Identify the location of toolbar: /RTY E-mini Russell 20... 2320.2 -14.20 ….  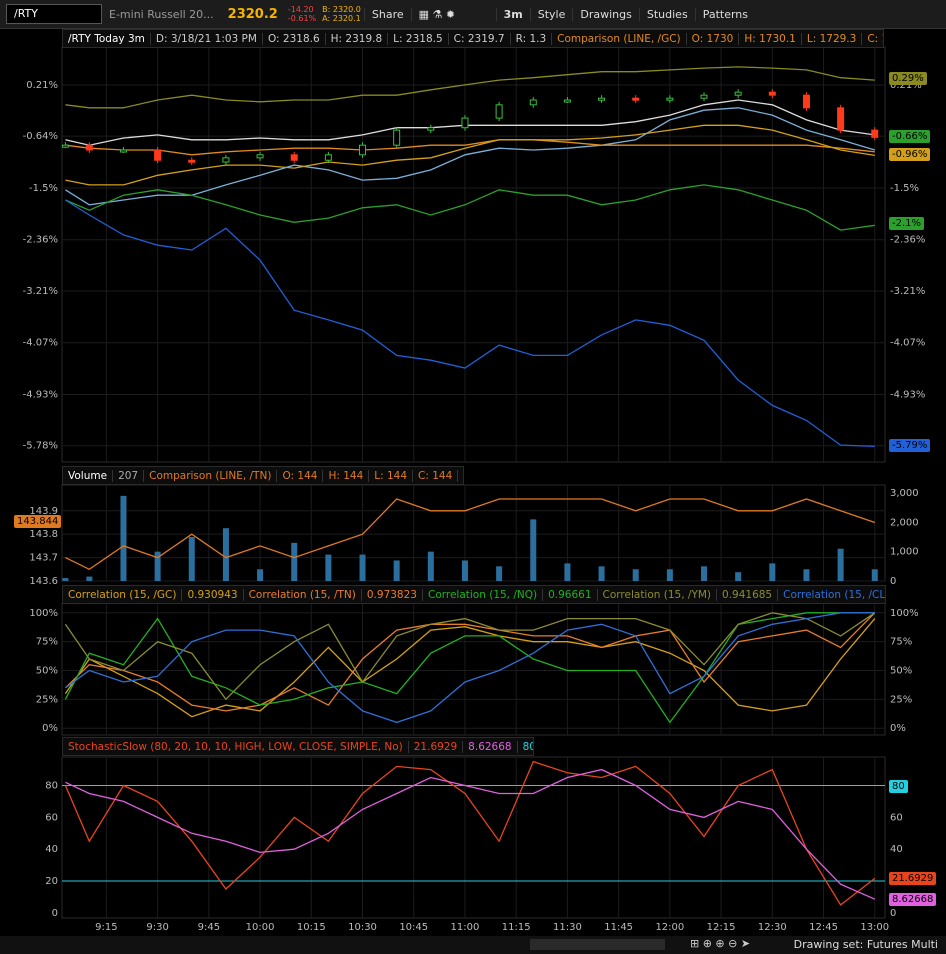
(473, 14).